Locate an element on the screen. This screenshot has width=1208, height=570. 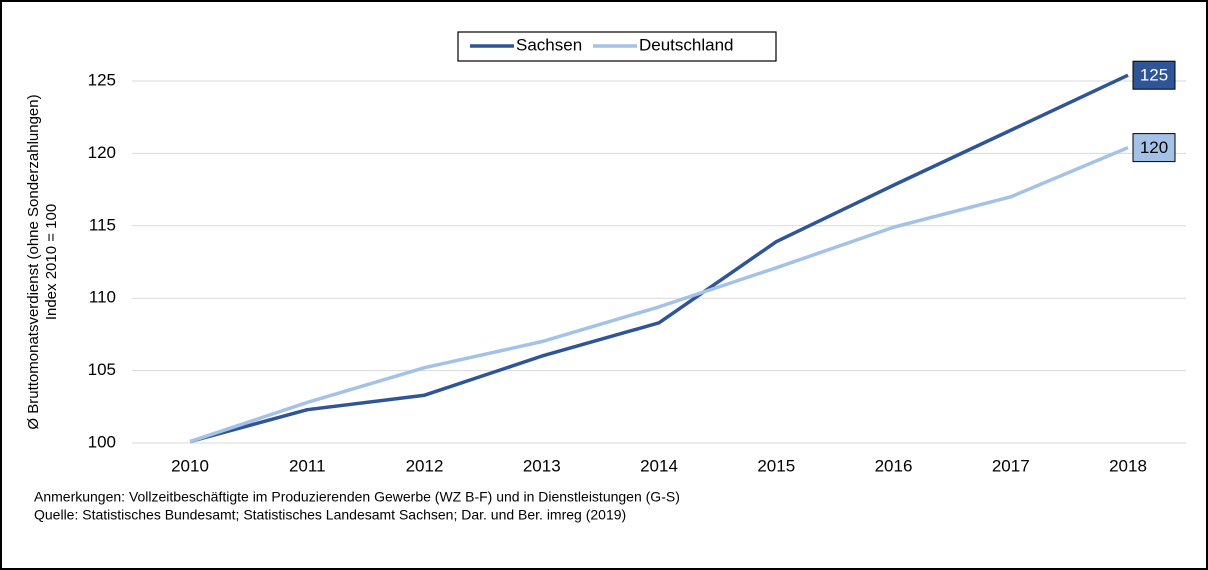
x-tick-label: 2013 is located at coordinates (542, 465).